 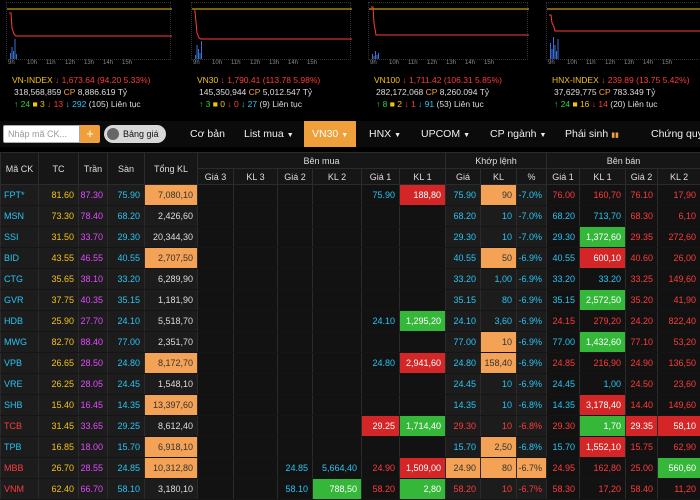 What do you see at coordinates (93, 169) in the screenshot?
I see `header-ceiling: Trần` at bounding box center [93, 169].